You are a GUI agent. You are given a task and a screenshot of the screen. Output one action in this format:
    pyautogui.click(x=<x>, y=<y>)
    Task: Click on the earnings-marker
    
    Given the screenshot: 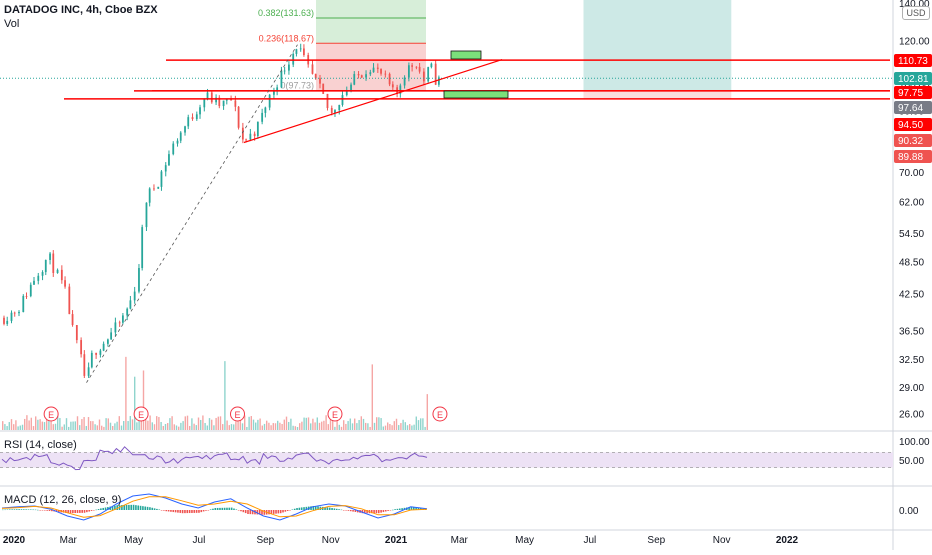 What is the action you would take?
    pyautogui.click(x=238, y=414)
    